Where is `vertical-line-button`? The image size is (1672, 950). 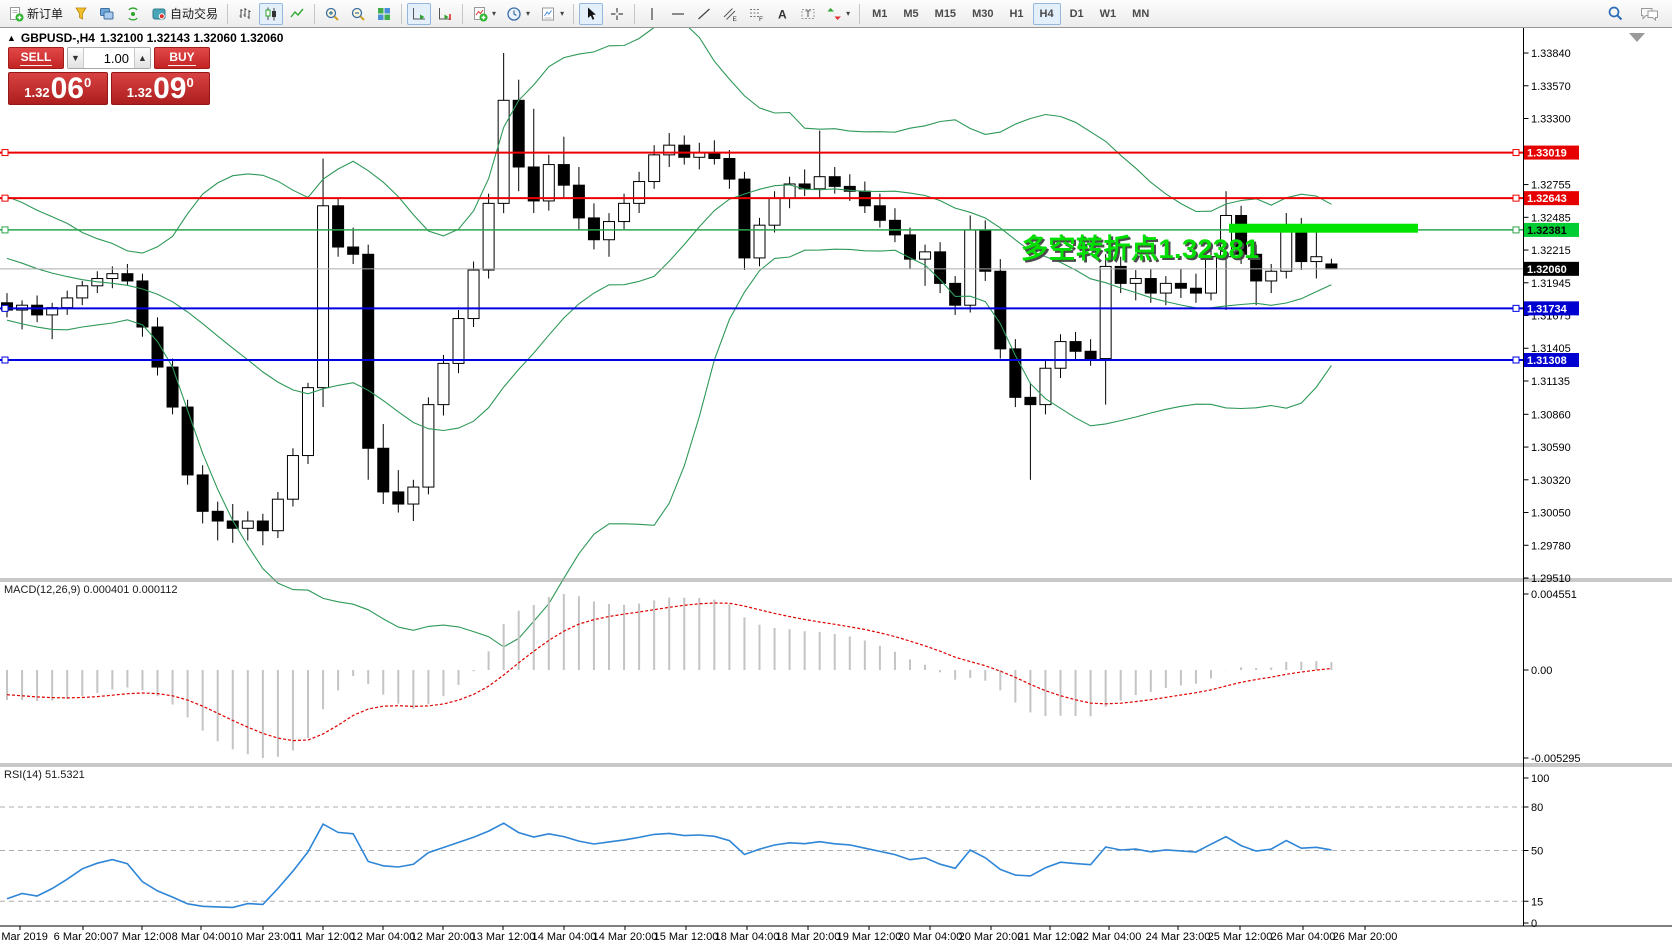 vertical-line-button is located at coordinates (652, 14).